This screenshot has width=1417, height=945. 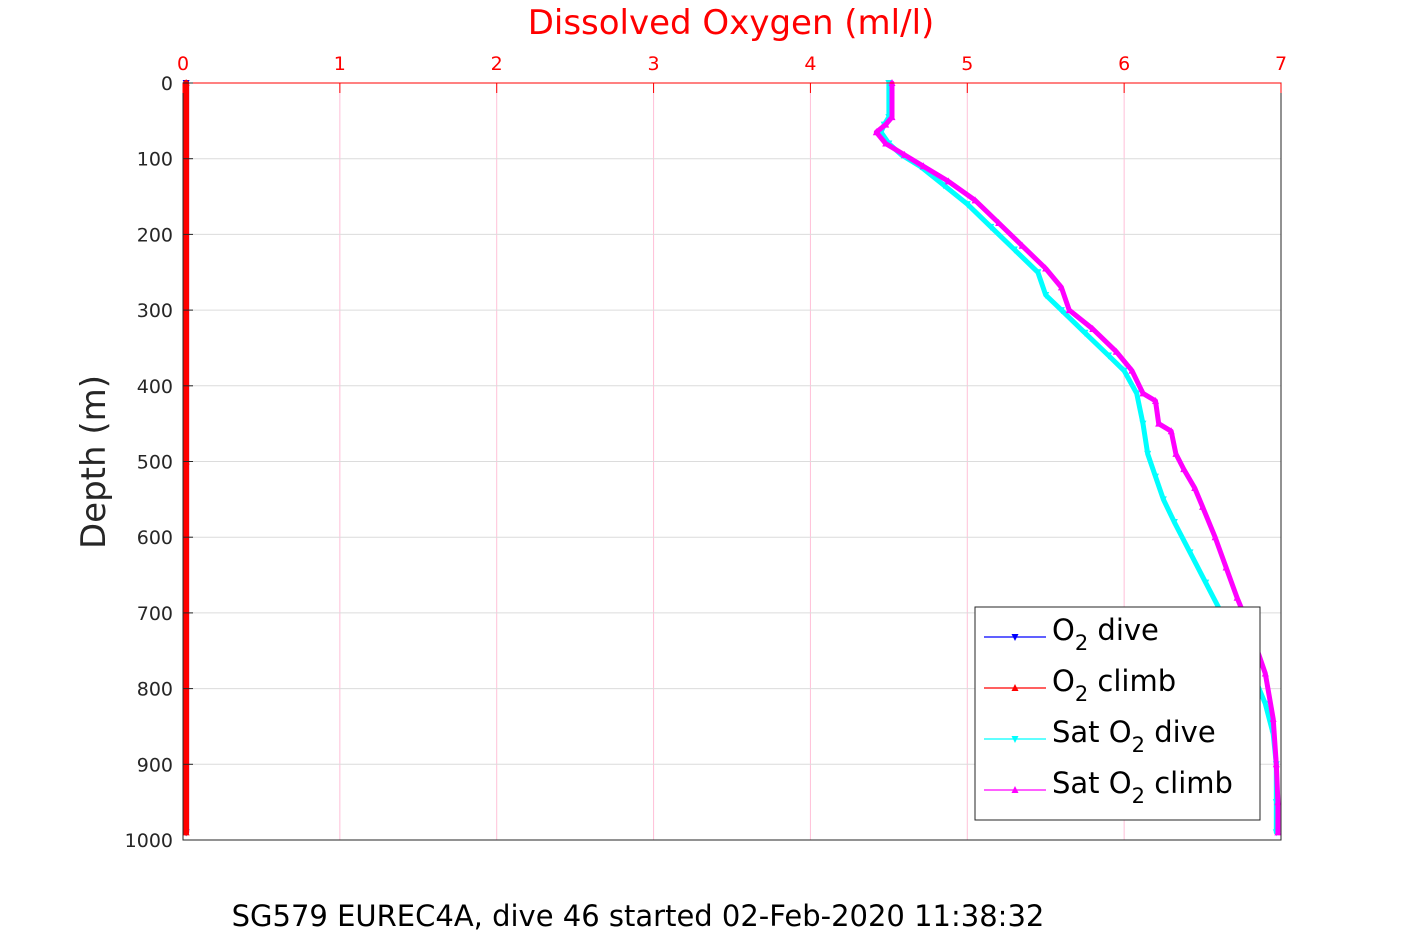 I want to click on legend-entry-label: Sat O2 dive, so click(x=1134, y=736).